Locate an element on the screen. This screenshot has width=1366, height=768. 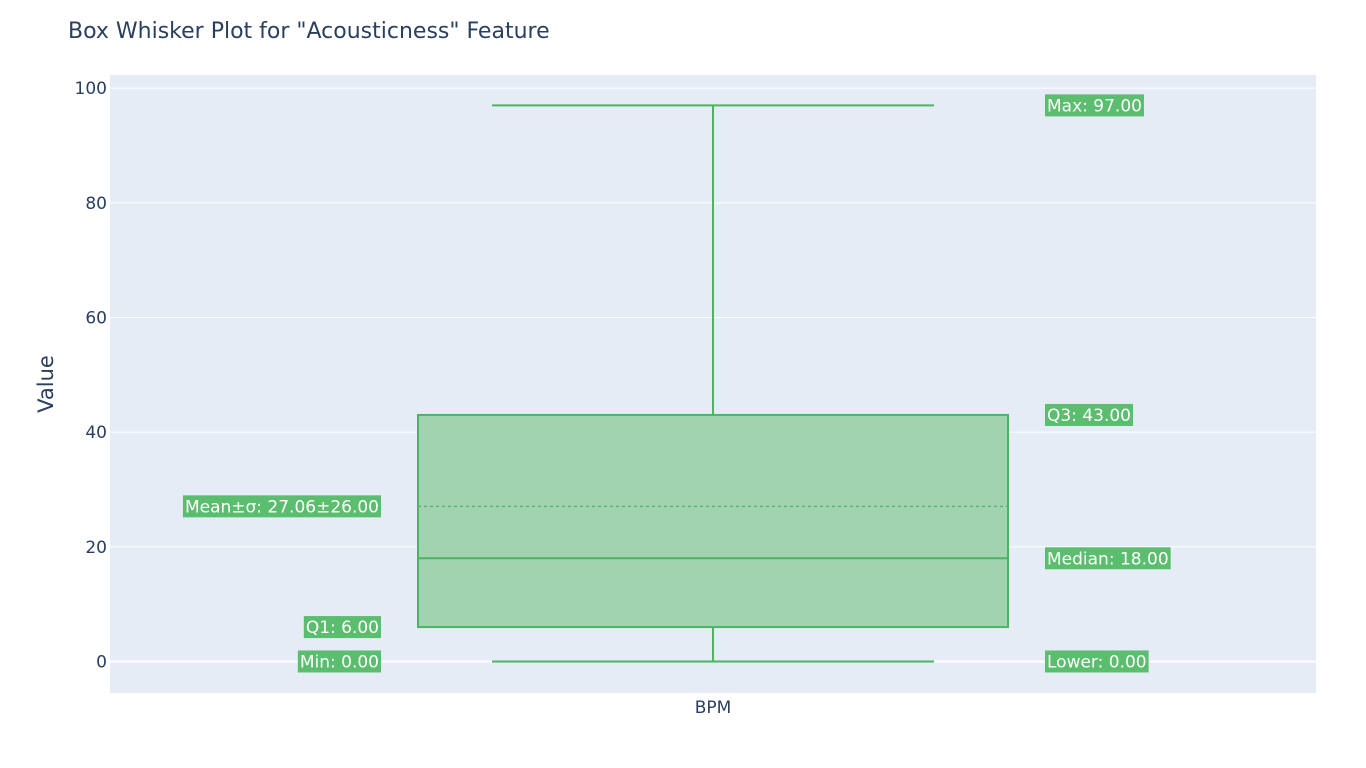
x-axis-ticks: BPM is located at coordinates (713, 708).